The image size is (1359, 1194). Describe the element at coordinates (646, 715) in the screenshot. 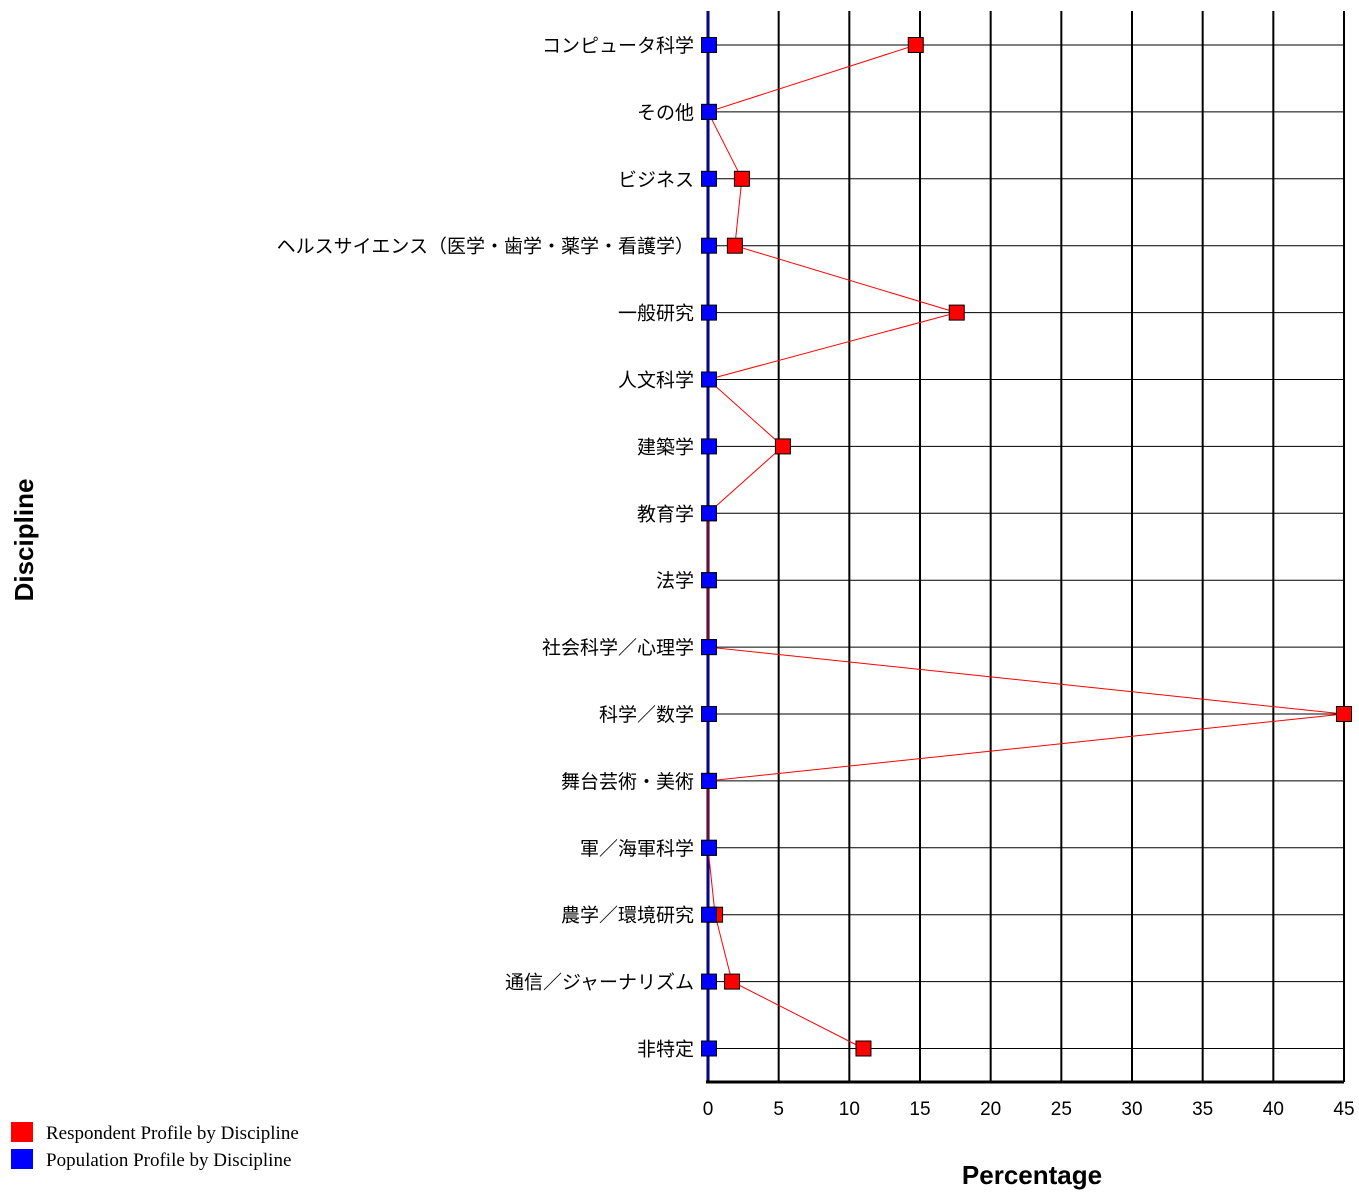

I see `category-label: 科学／数学` at that location.